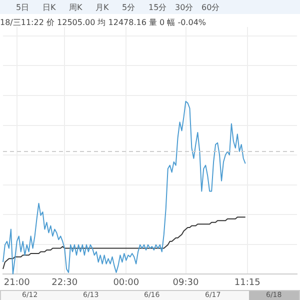 Image resolution: width=300 pixels, height=300 pixels. Describe the element at coordinates (103, 22) in the screenshot. I see `chart-title: 18/三11:22 价 12505.00 均 12478.16 量 0 幅 -0.04%` at that location.